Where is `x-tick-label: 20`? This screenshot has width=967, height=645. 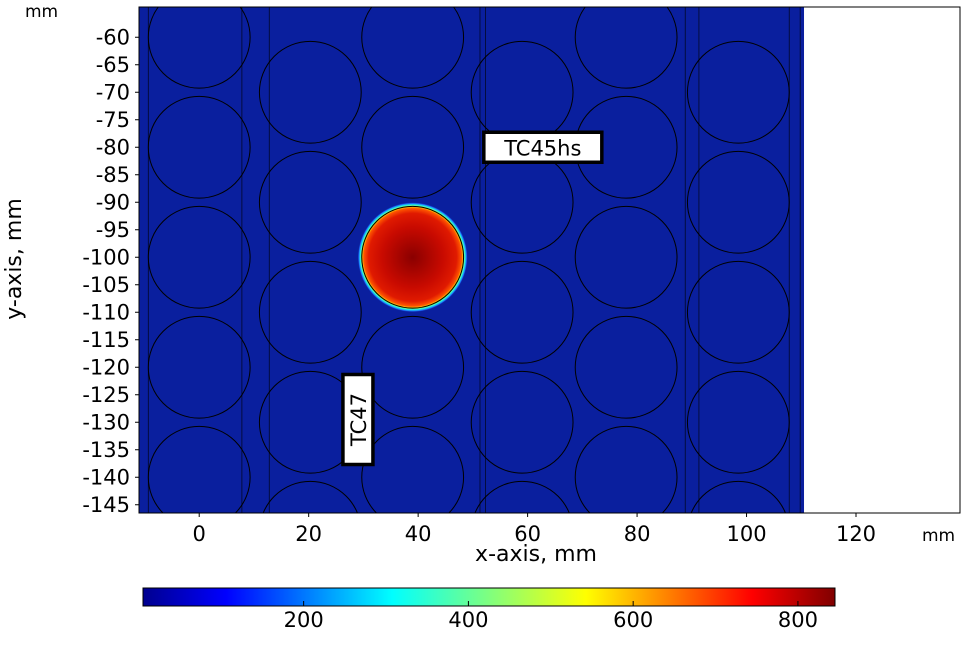
x-tick-label: 20 is located at coordinates (308, 534).